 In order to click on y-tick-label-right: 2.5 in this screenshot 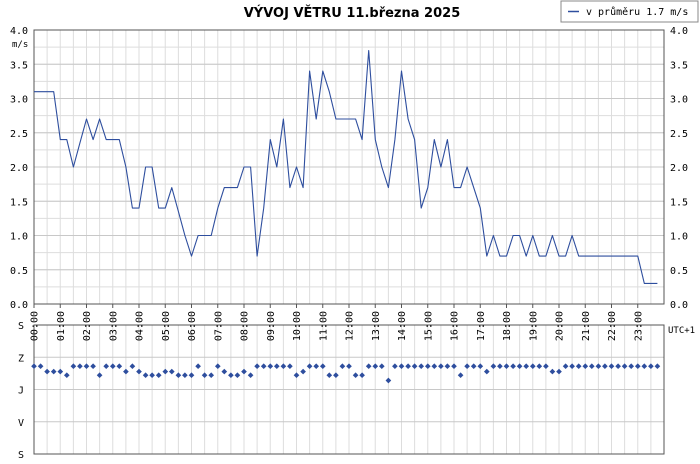, I will do `click(679, 134)`.